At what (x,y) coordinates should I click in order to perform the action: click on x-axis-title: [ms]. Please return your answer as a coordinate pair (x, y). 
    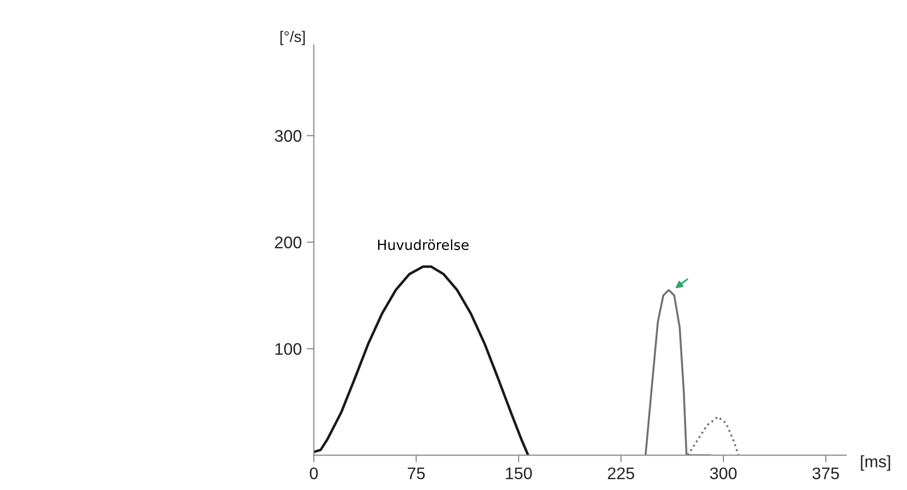
    Looking at the image, I should click on (875, 463).